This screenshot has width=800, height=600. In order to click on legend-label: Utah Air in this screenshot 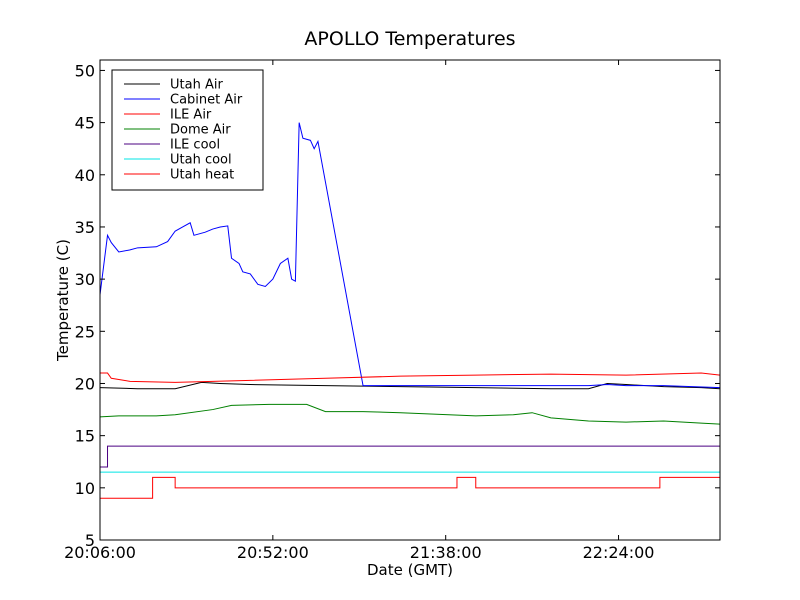, I will do `click(196, 85)`.